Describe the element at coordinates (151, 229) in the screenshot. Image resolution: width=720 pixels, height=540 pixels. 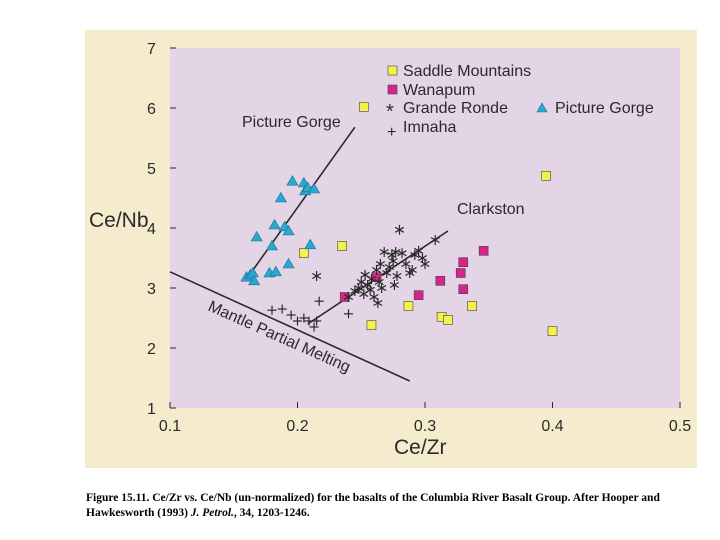
I see `y-tick-label: 4` at that location.